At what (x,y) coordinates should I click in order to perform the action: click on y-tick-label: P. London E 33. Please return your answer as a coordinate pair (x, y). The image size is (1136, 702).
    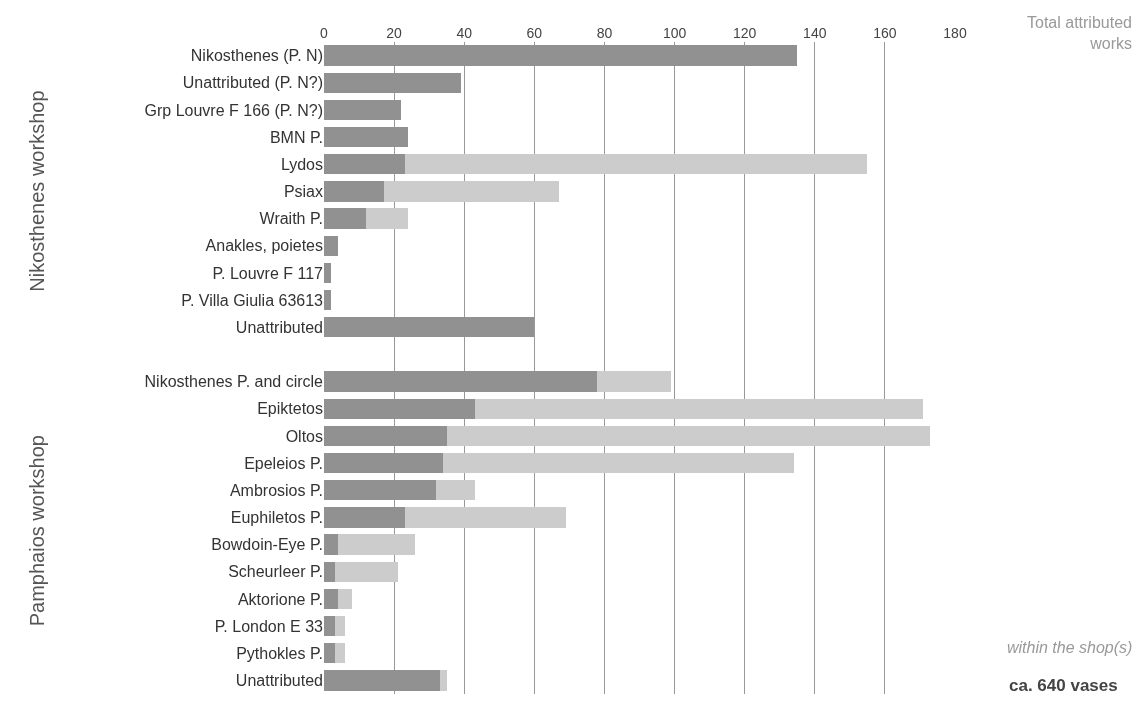
    Looking at the image, I should click on (269, 626).